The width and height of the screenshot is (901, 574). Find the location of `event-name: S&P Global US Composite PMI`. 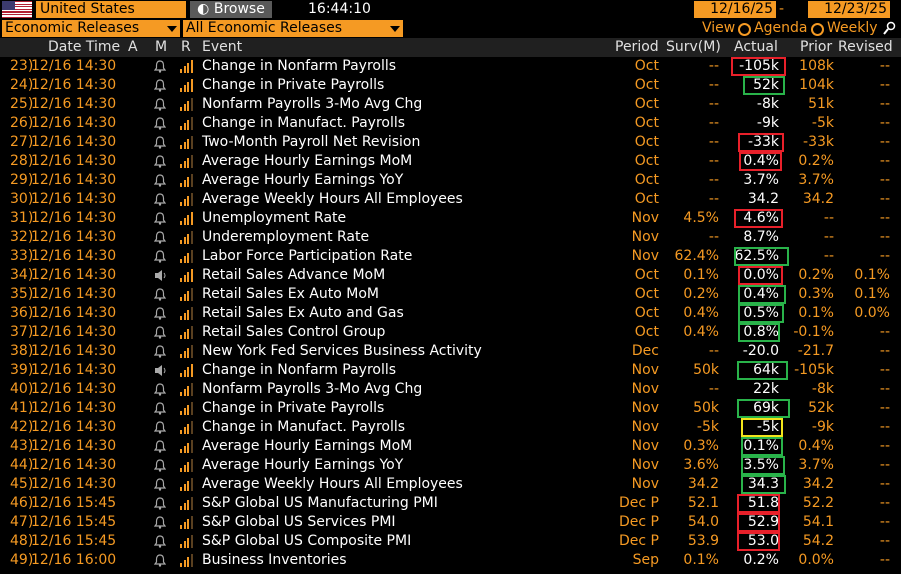

event-name: S&P Global US Composite PMI is located at coordinates (307, 541).